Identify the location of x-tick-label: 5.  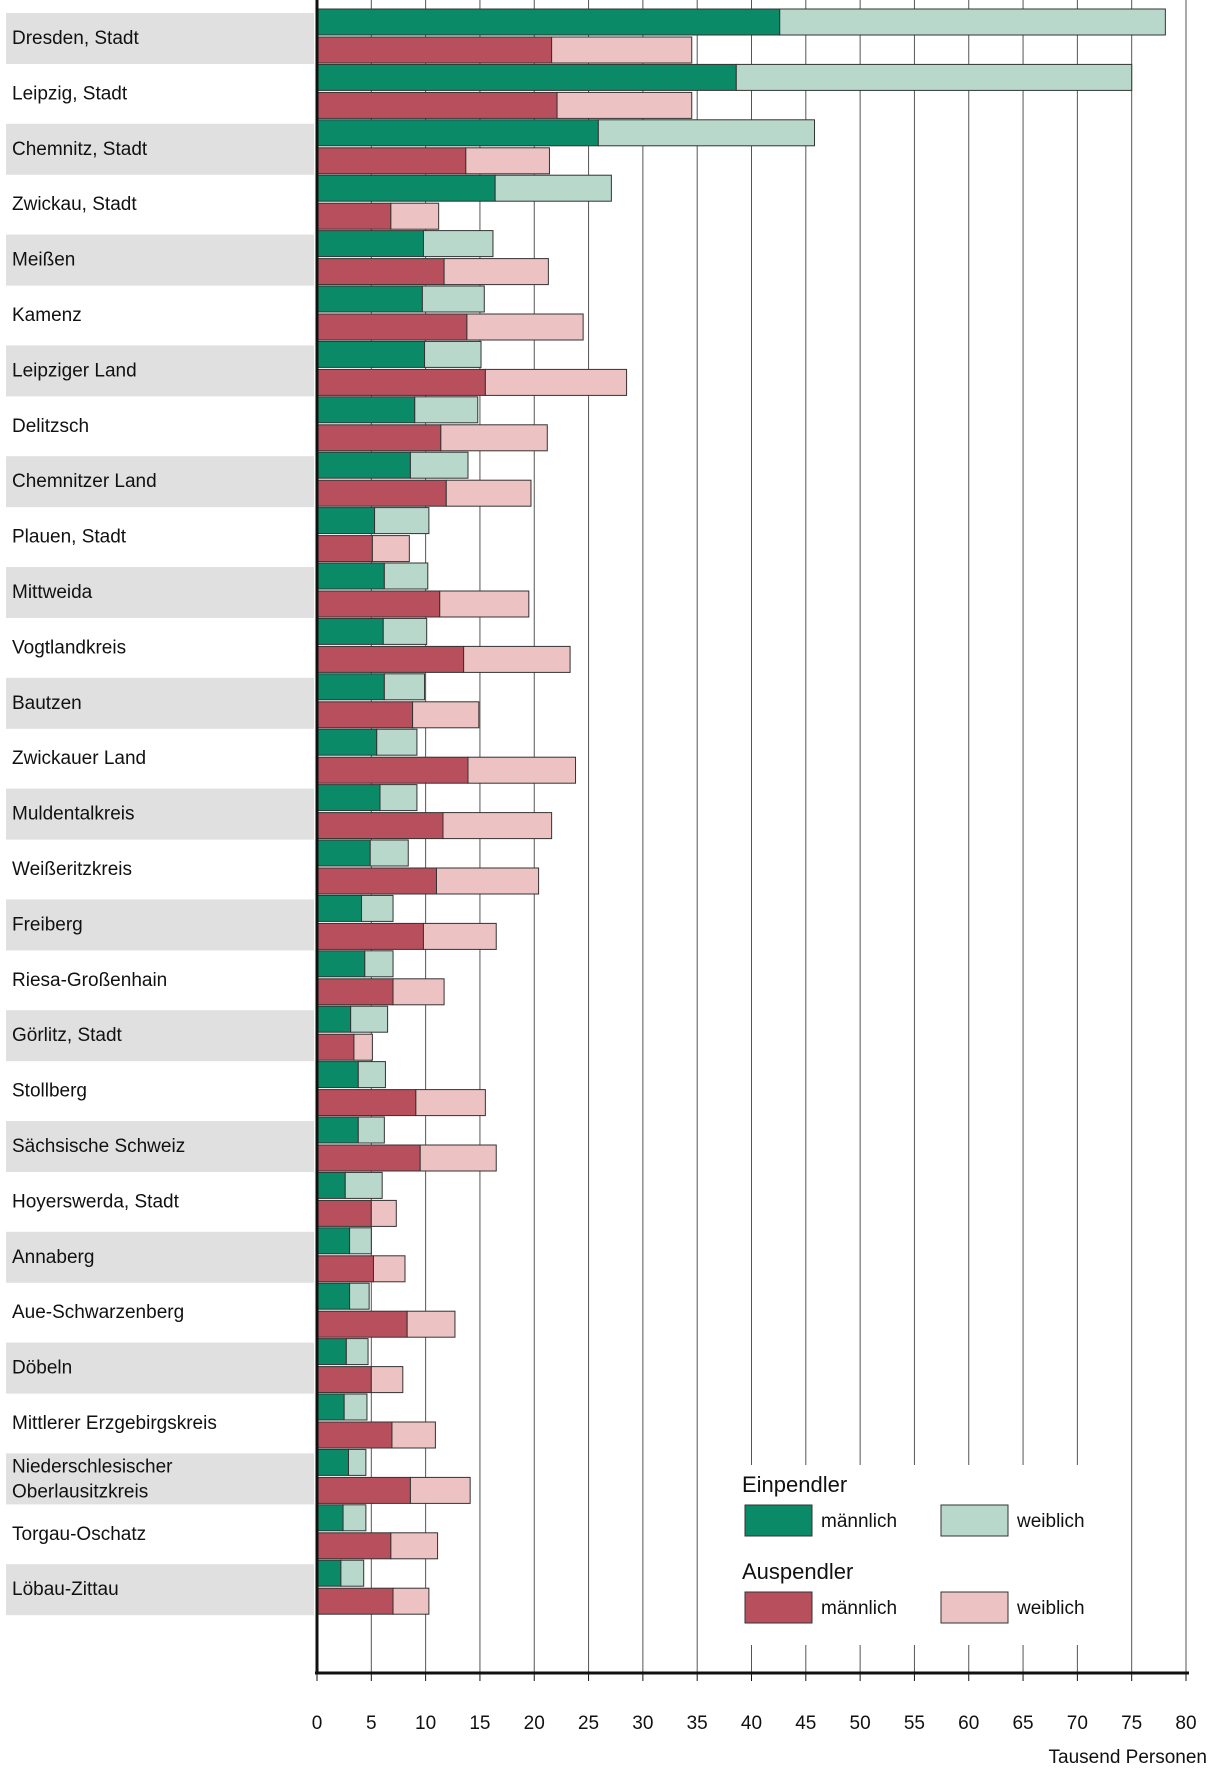
(371, 1723).